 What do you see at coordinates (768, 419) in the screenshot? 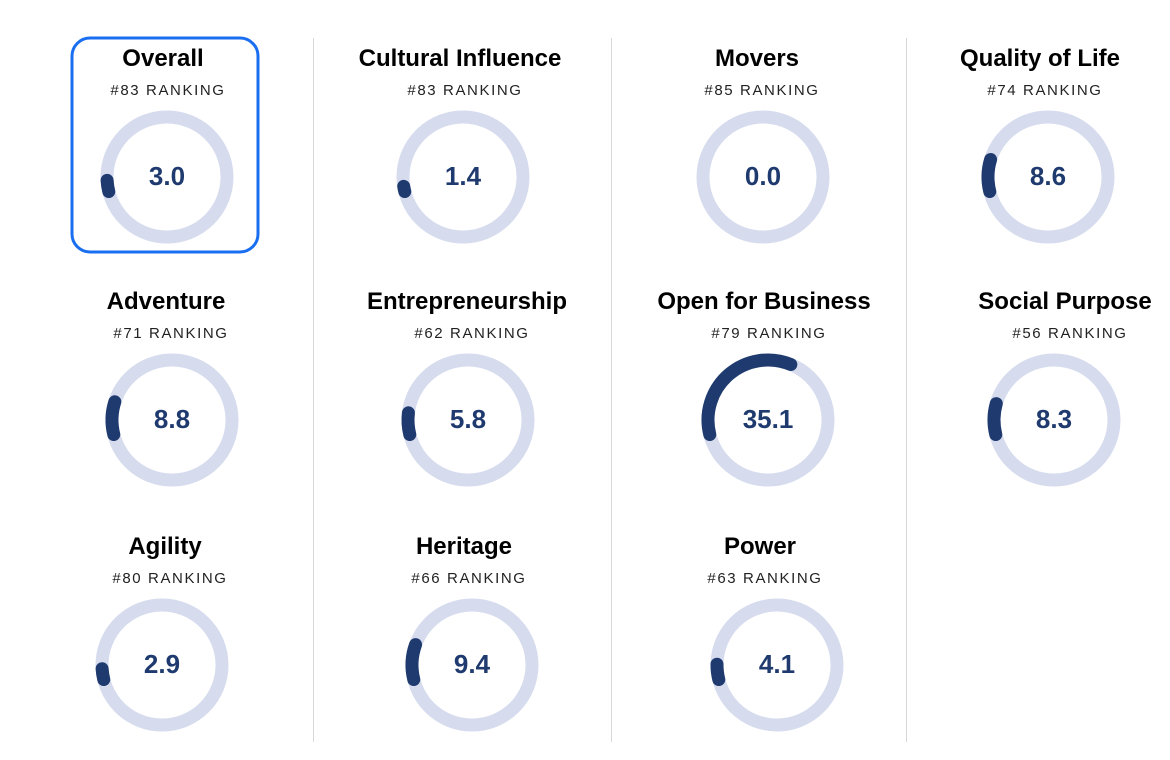
I see `score-value: 35.1` at bounding box center [768, 419].